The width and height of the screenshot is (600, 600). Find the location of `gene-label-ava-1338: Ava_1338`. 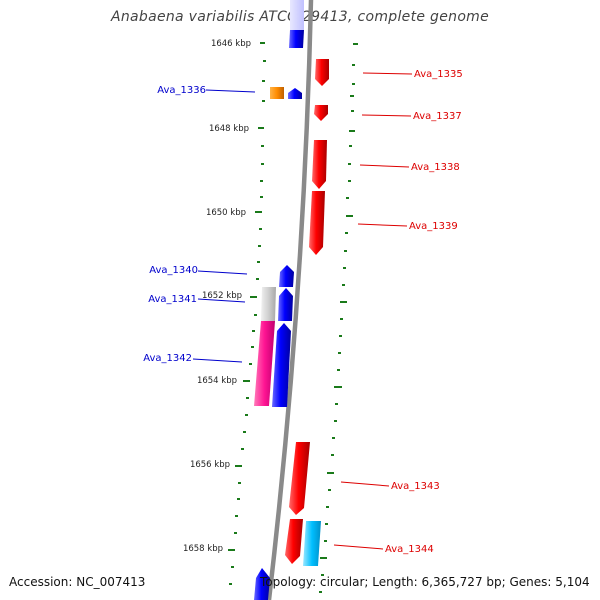

gene-label-ava-1338: Ava_1338 is located at coordinates (435, 167).